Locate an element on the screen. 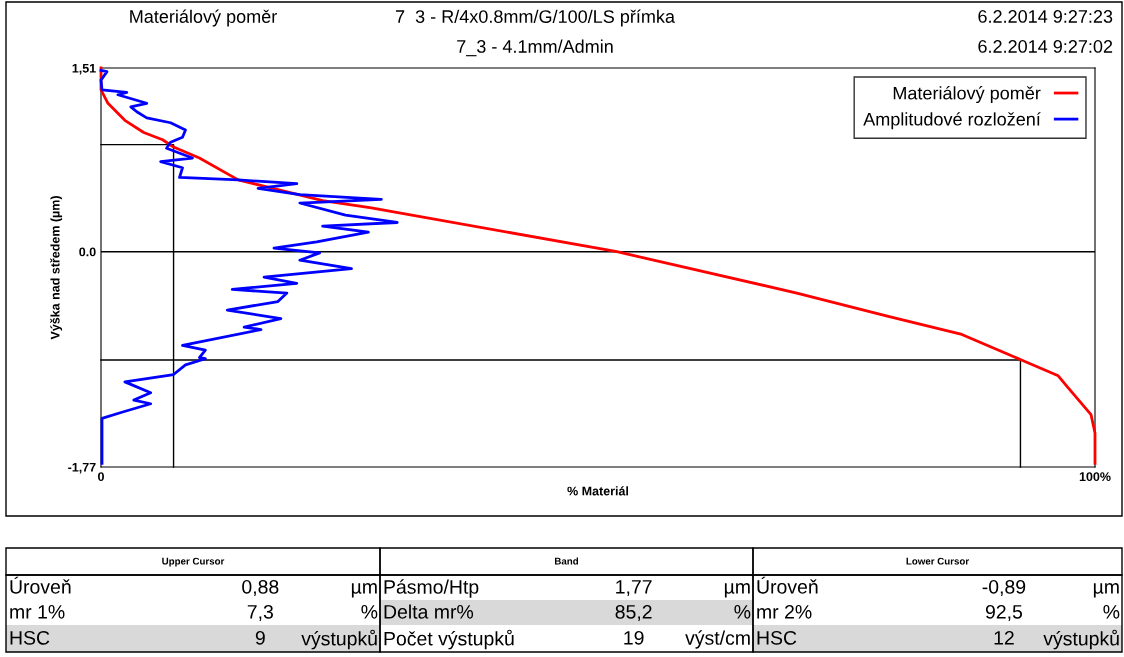 The height and width of the screenshot is (657, 1124). legend-label: Amplitudové rozložení is located at coordinates (952, 121).